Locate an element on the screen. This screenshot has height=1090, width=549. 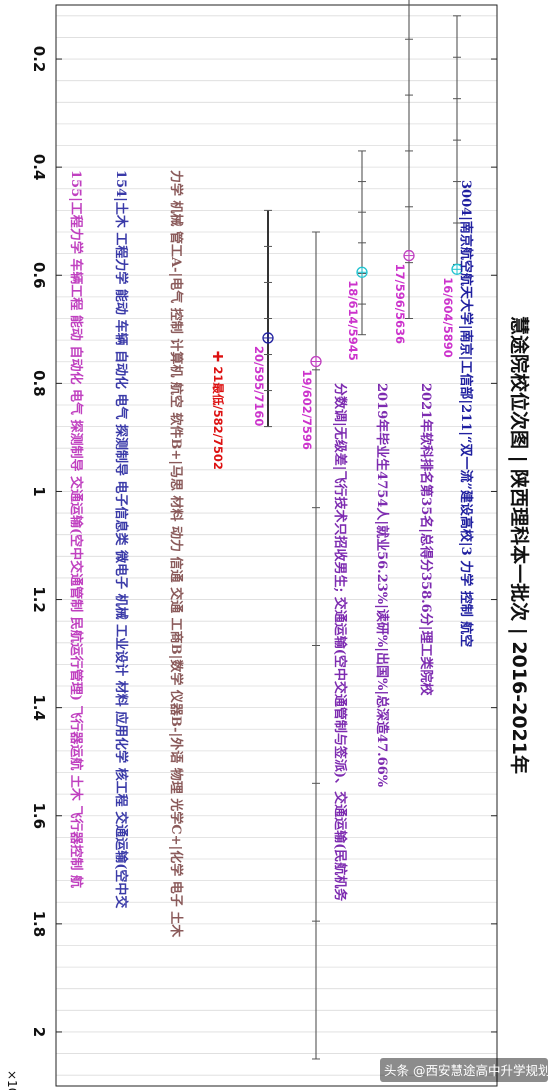
watermark-text: 头条 @西安慧途高中升学规划 is located at coordinates (466, 1070).